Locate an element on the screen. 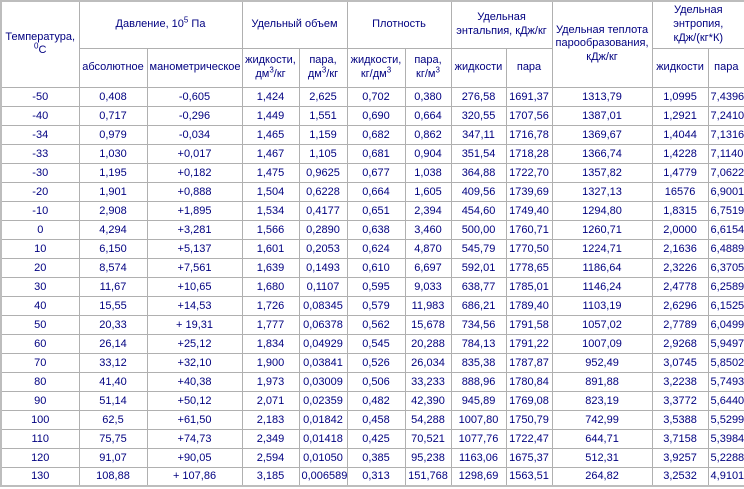 This screenshot has height=489, width=744. header-density-group: Плотность is located at coordinates (399, 24).